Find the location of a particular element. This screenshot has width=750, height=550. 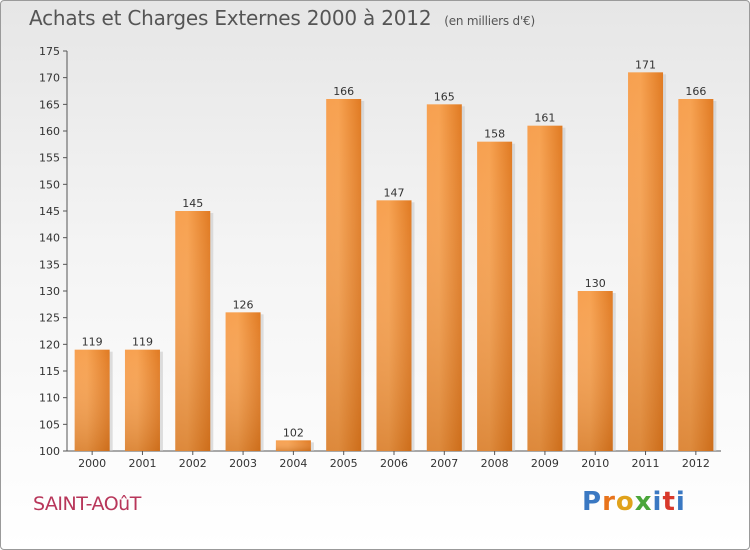

y-tick-label: 105 is located at coordinates (49, 424).